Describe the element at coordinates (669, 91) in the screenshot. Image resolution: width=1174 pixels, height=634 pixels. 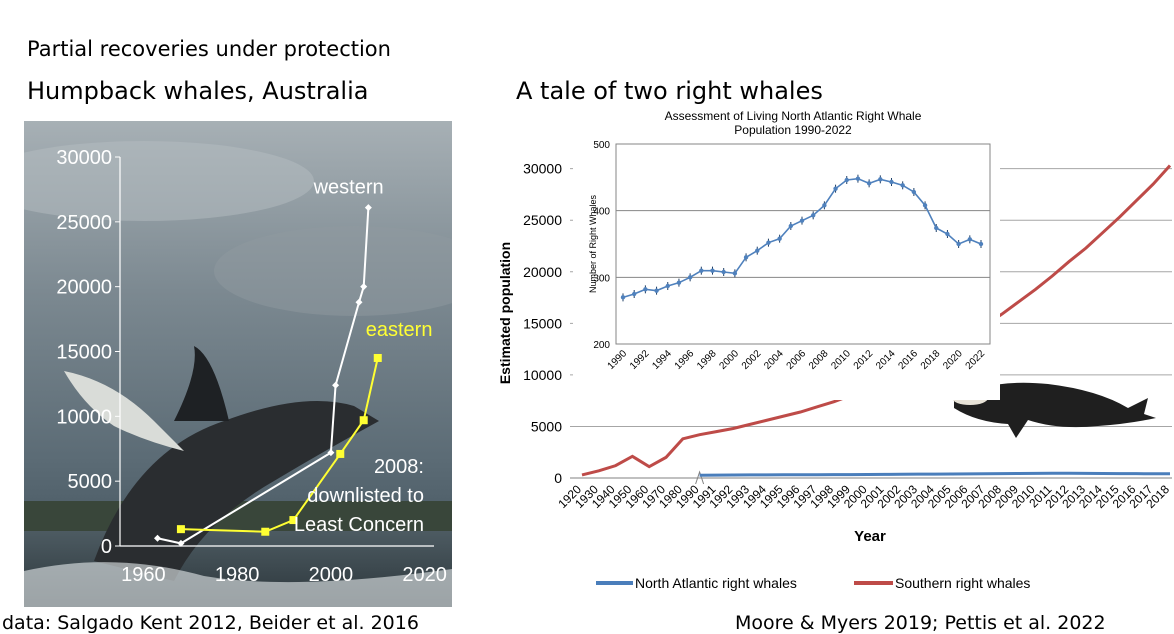
I see `right-subtitle: A tale of two right whales` at that location.